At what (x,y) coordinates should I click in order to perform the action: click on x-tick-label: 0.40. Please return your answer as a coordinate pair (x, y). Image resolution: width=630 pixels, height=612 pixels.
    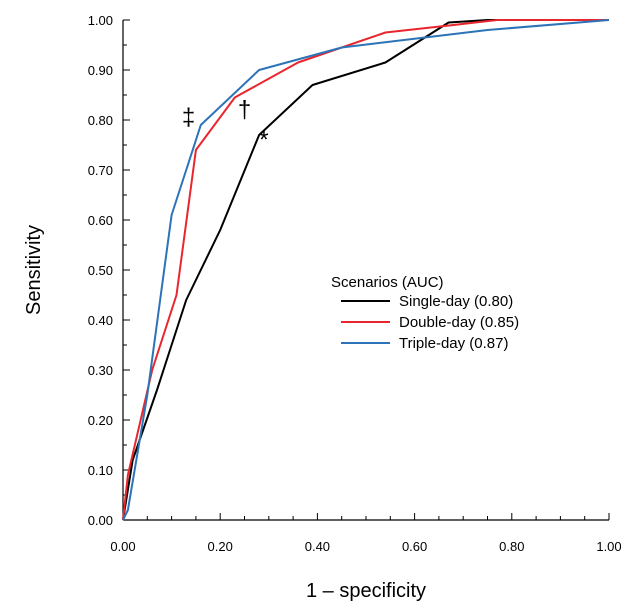
    Looking at the image, I should click on (317, 546).